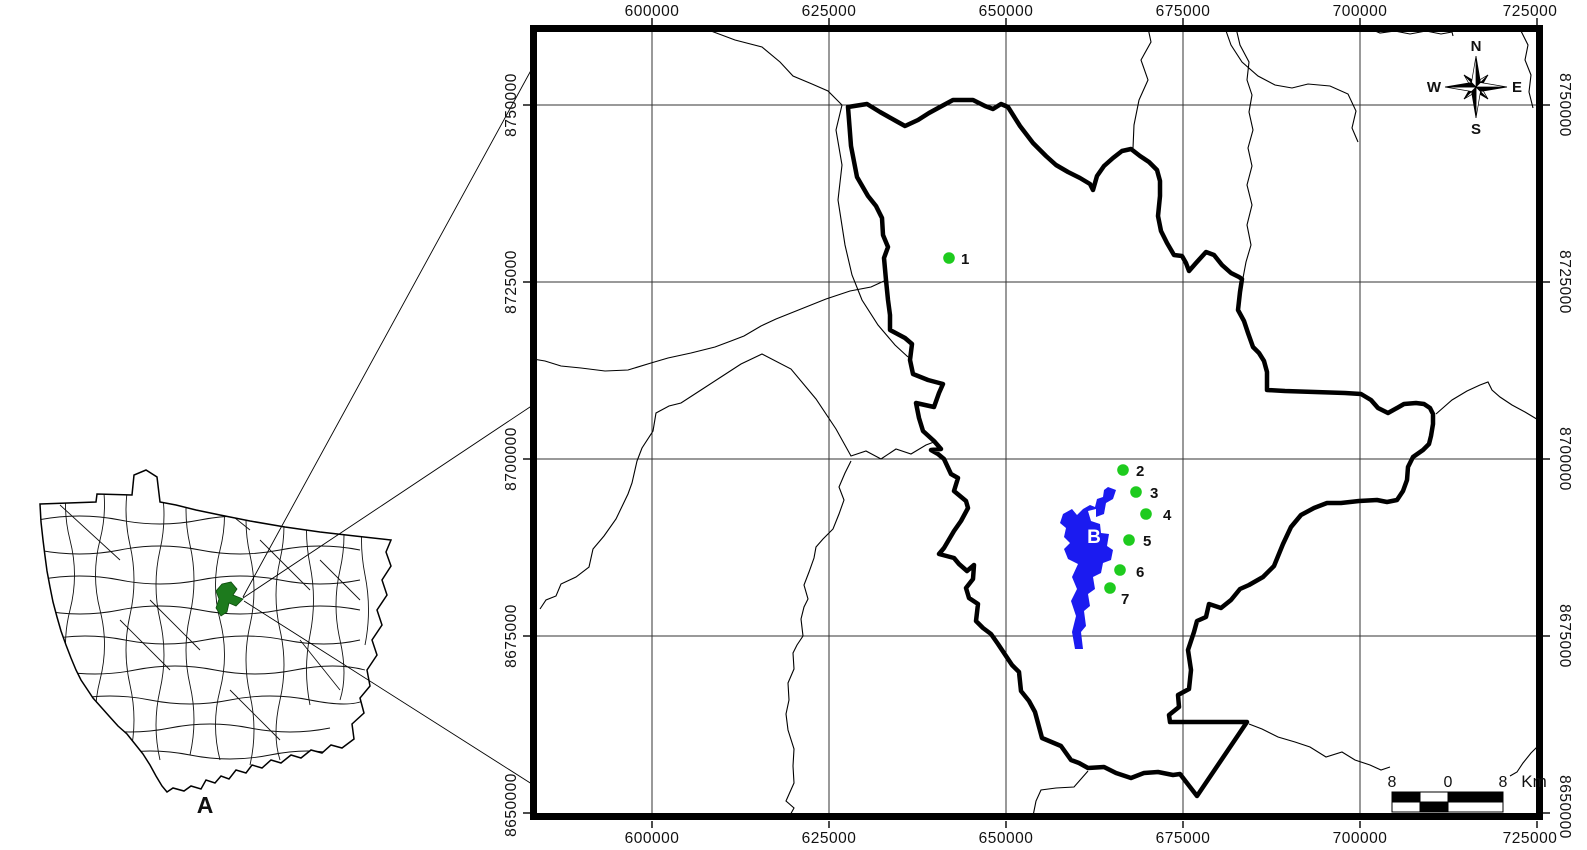 This screenshot has width=1587, height=850. What do you see at coordinates (1534, 781) in the screenshot?
I see `scale-unit-label: Km` at bounding box center [1534, 781].